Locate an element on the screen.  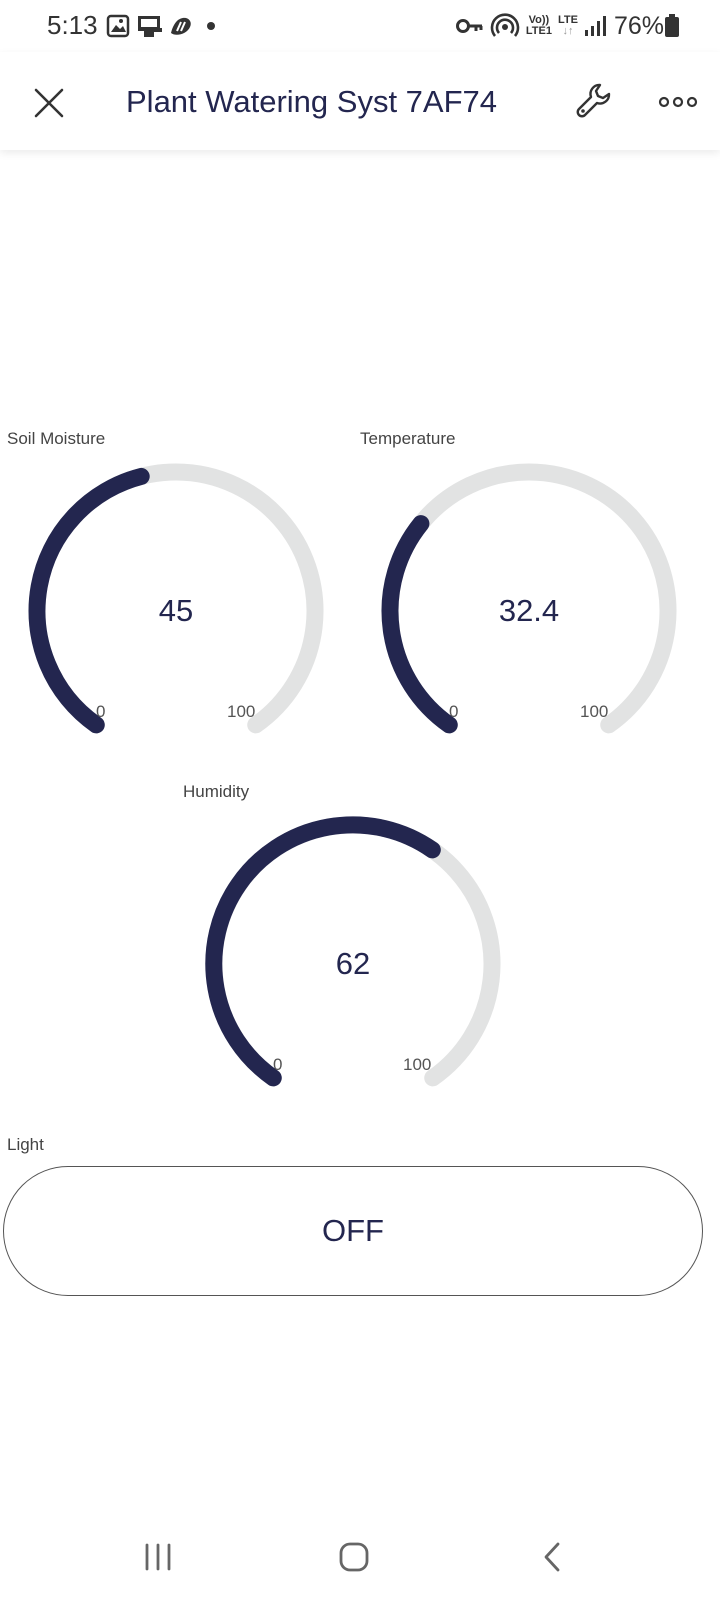
more-icon is located at coordinates (678, 102).